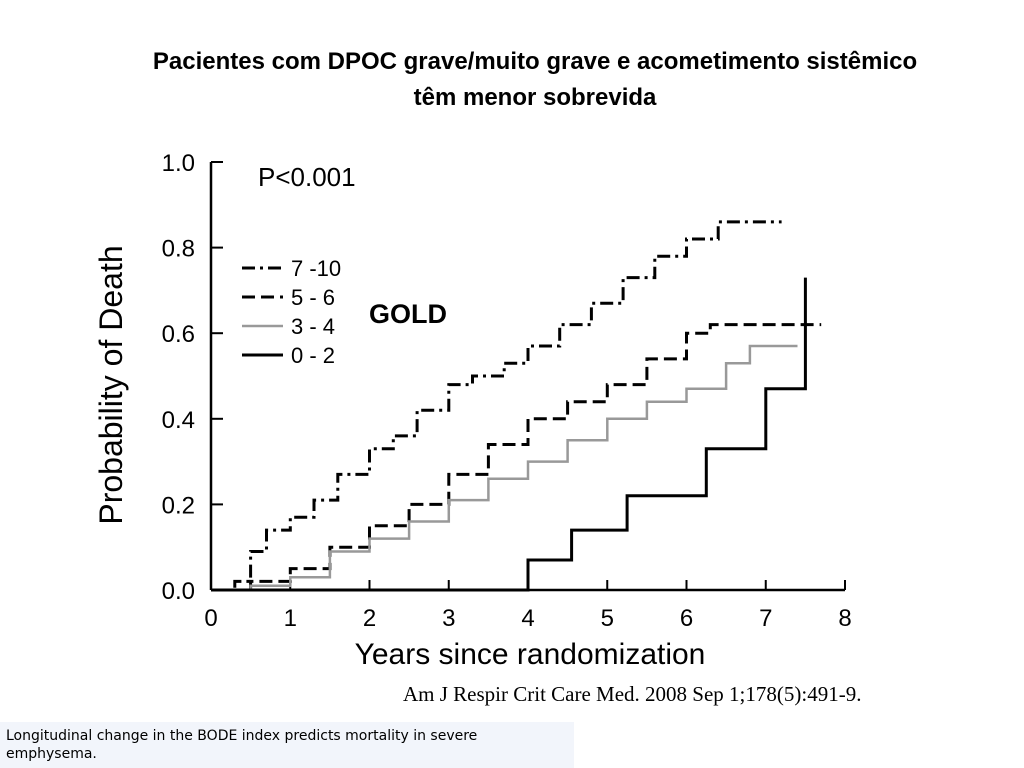 The image size is (1024, 768). Describe the element at coordinates (178, 163) in the screenshot. I see `y-tick-label: 1.0` at that location.